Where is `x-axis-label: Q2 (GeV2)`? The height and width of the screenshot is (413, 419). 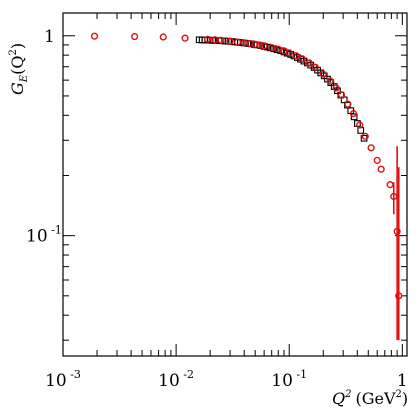 x-axis-label: Q2 (GeV2) is located at coordinates (370, 398).